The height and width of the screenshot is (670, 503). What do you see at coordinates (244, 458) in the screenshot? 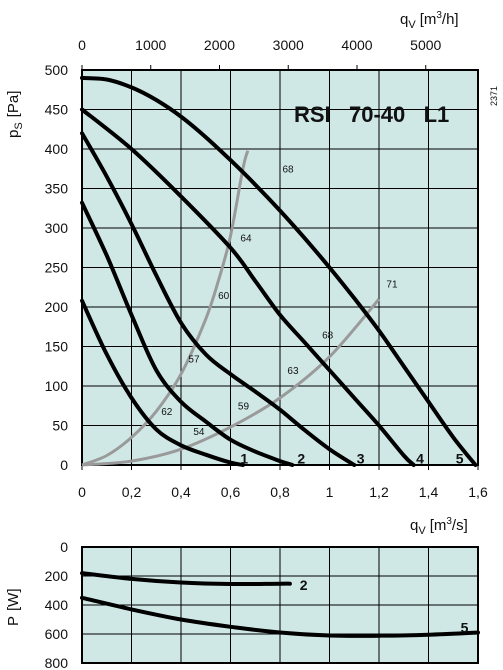
I see `curve-label: 1` at bounding box center [244, 458].